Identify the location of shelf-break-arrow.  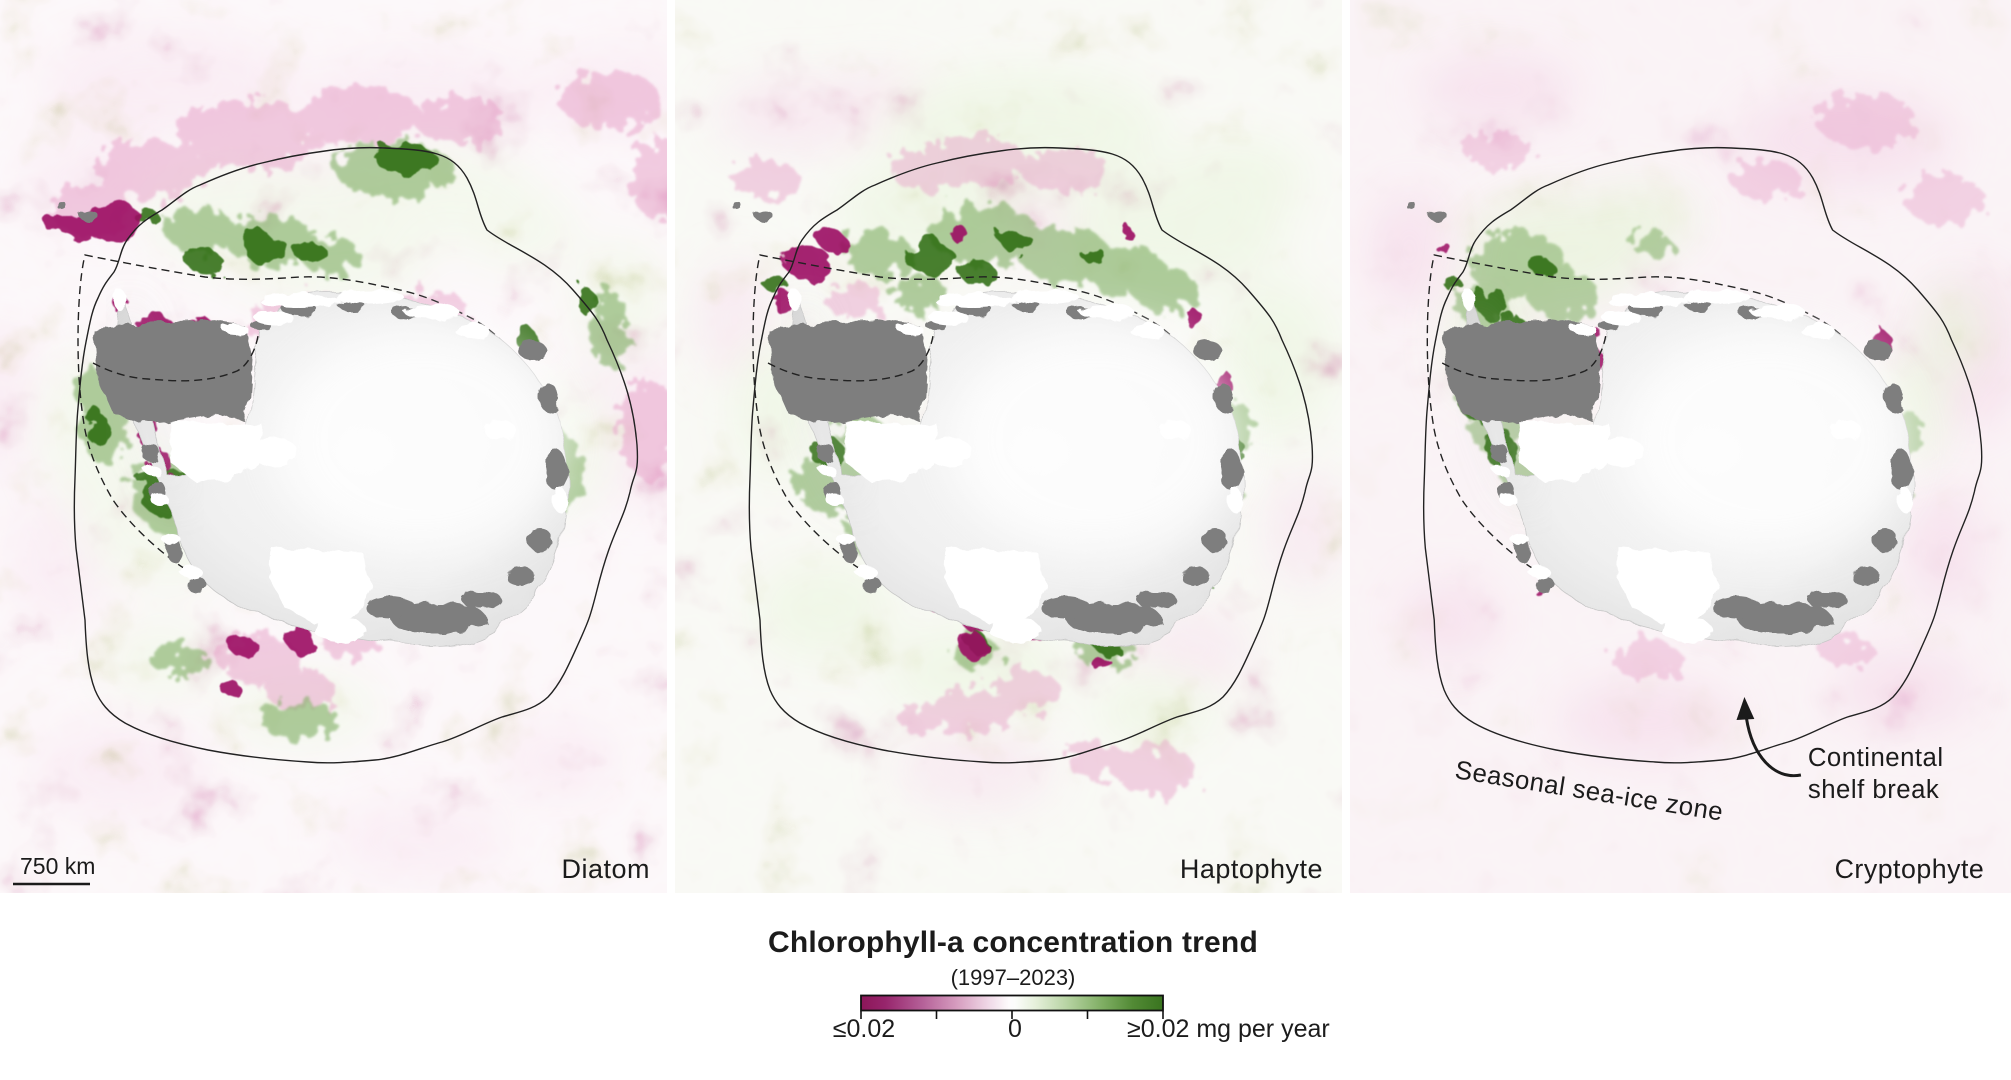
(1773, 747).